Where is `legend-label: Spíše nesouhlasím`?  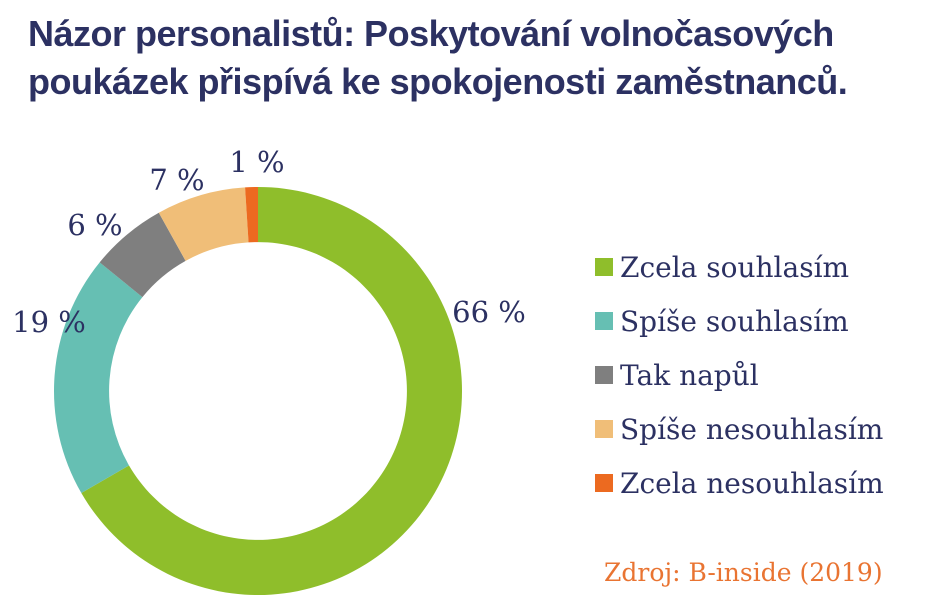 legend-label: Spíše nesouhlasím is located at coordinates (752, 429).